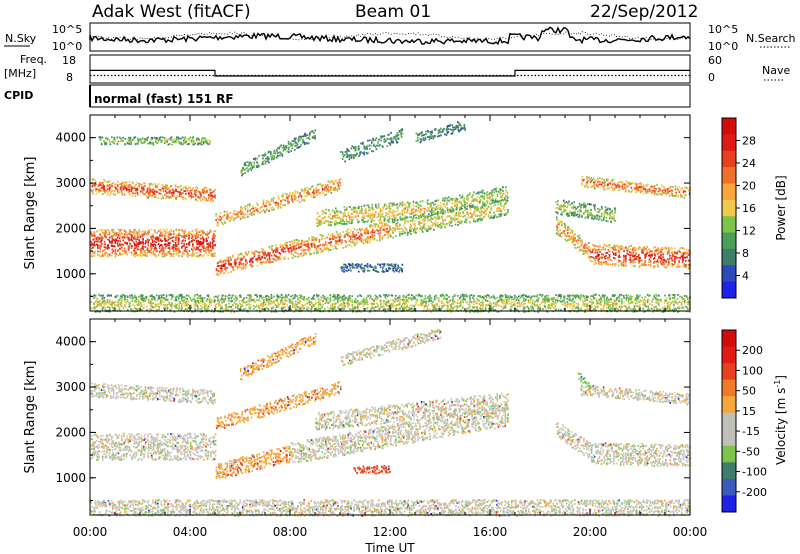 This screenshot has height=554, width=800. What do you see at coordinates (390, 35) in the screenshot?
I see `noise-trace` at bounding box center [390, 35].